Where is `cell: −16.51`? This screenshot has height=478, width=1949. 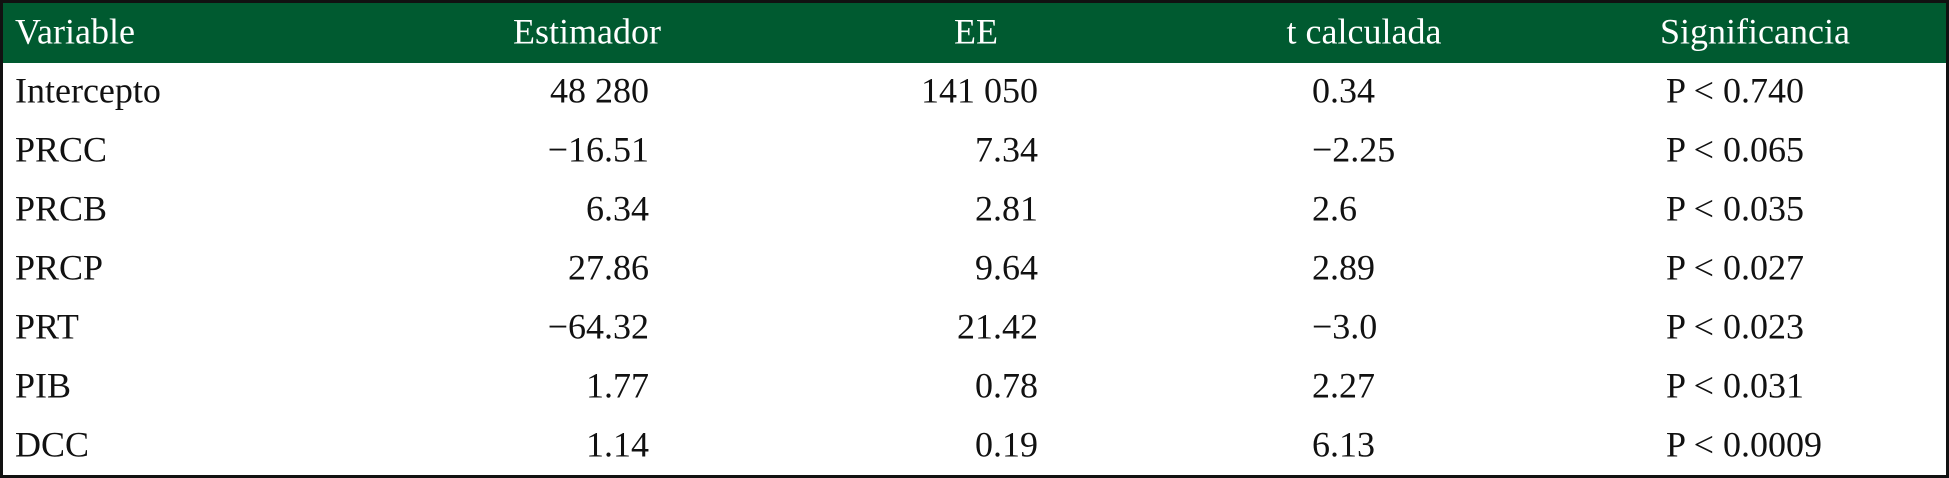
cell: −16.51 is located at coordinates (598, 149).